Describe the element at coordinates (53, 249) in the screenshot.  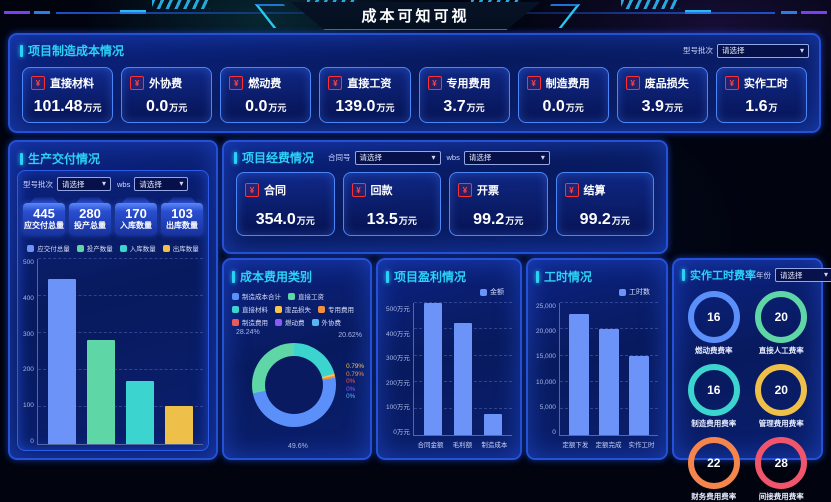
I see `legend-label: 应交付总量` at that location.